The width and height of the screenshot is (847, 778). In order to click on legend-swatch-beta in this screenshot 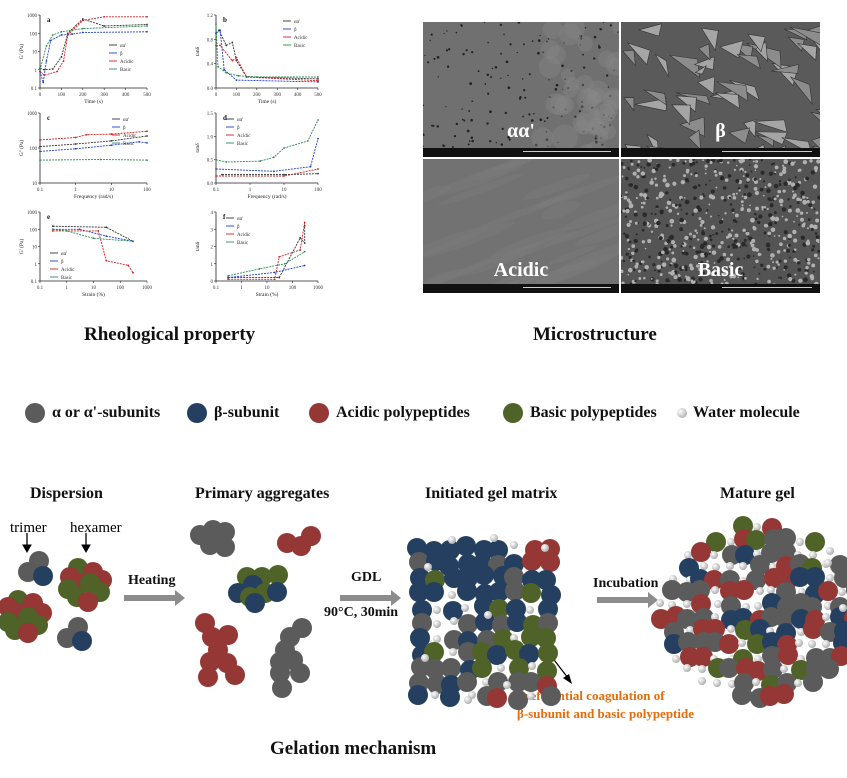, I will do `click(197, 413)`.